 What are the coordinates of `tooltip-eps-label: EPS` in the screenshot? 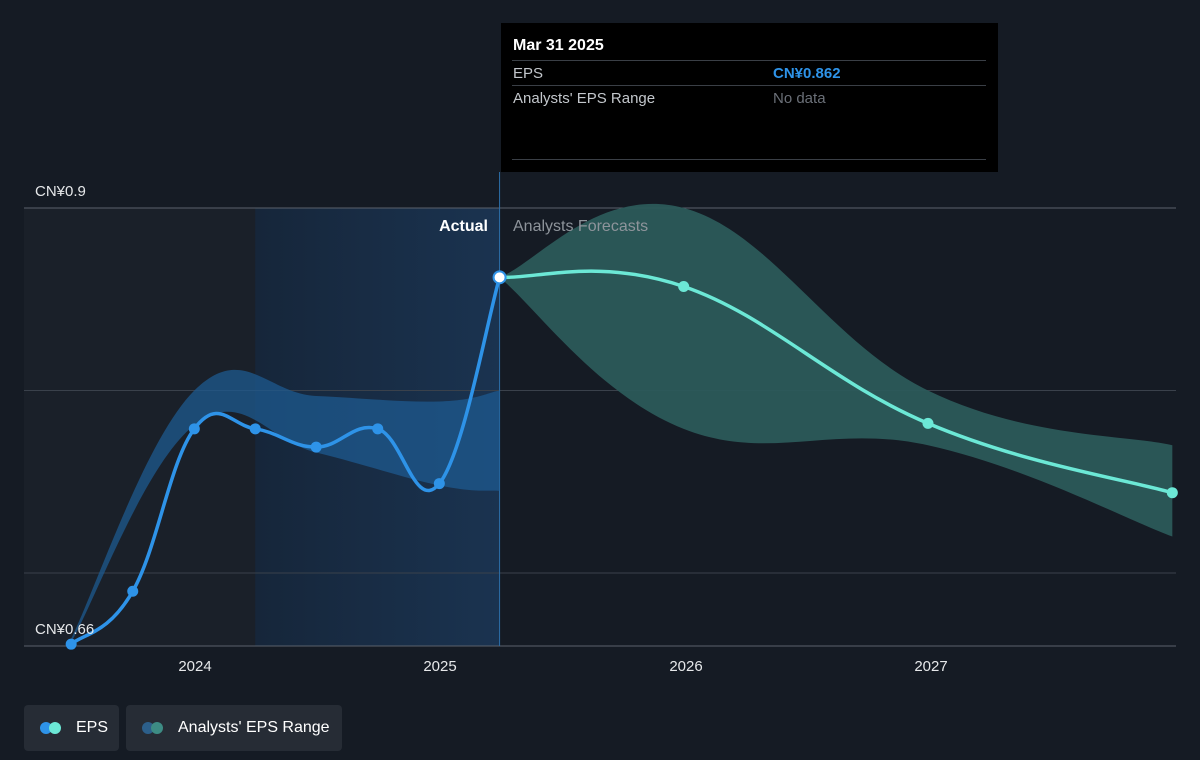 It's located at (528, 73).